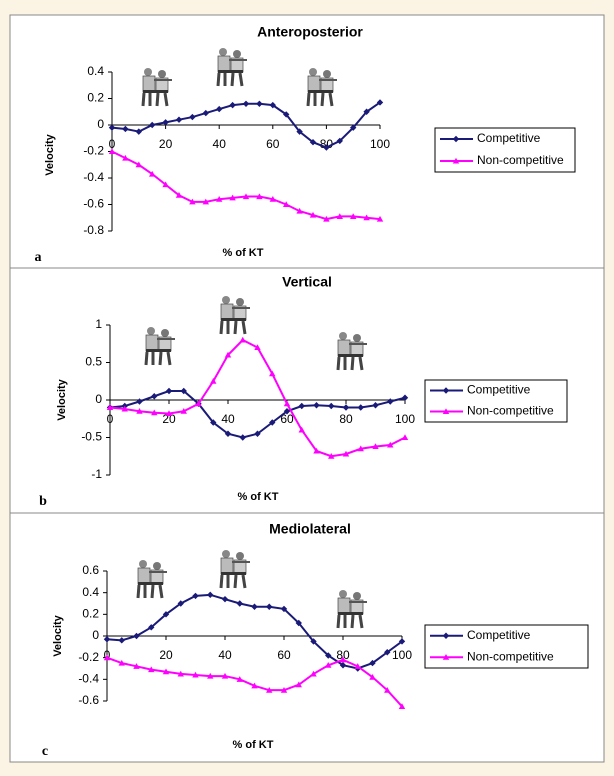  I want to click on y-tick-label: 0.4, so click(90, 592).